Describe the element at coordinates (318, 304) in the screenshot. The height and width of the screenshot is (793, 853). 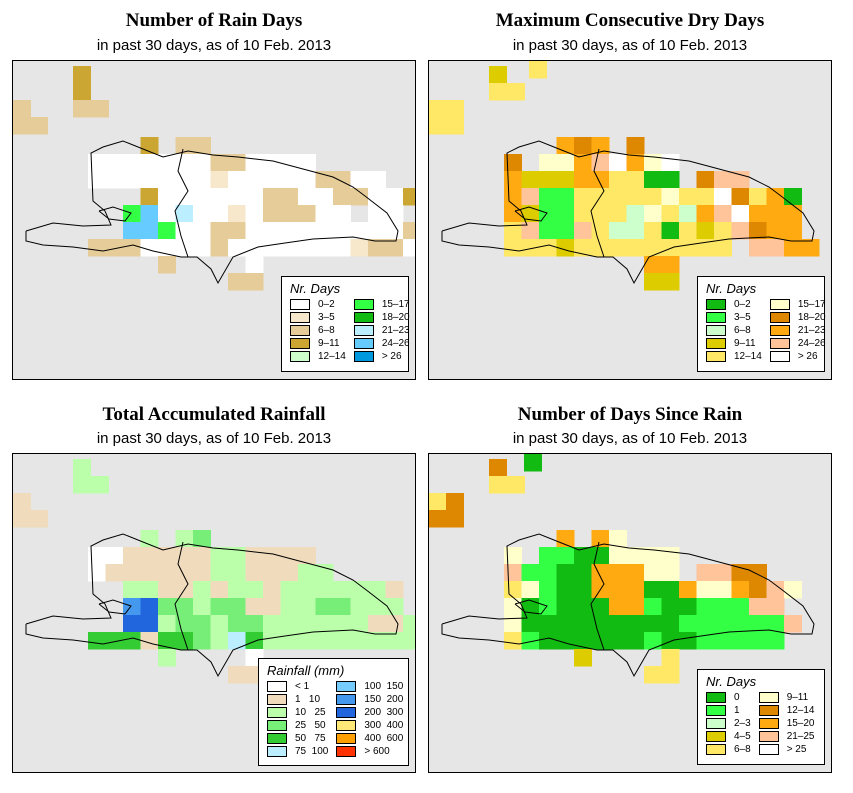
I see `legend-item: 0–2` at that location.